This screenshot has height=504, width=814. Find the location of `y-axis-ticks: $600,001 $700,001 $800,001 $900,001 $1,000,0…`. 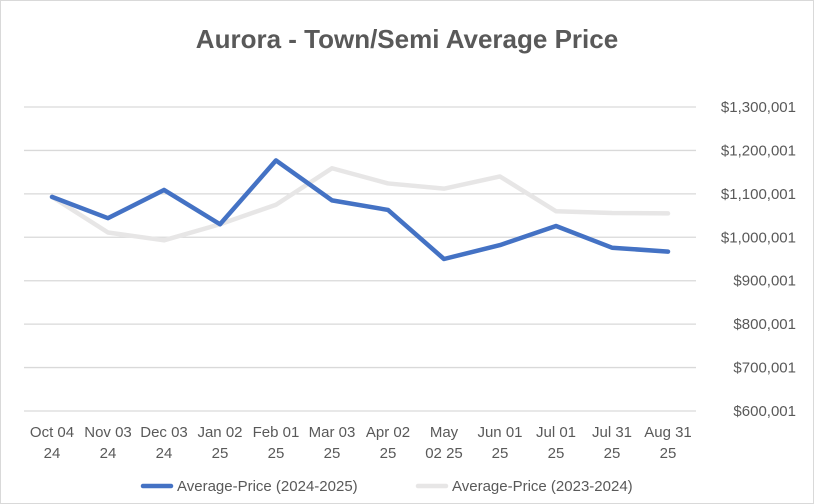

y-axis-ticks: $600,001 $700,001 $800,001 $900,001 $1,000,0… is located at coordinates (758, 259).